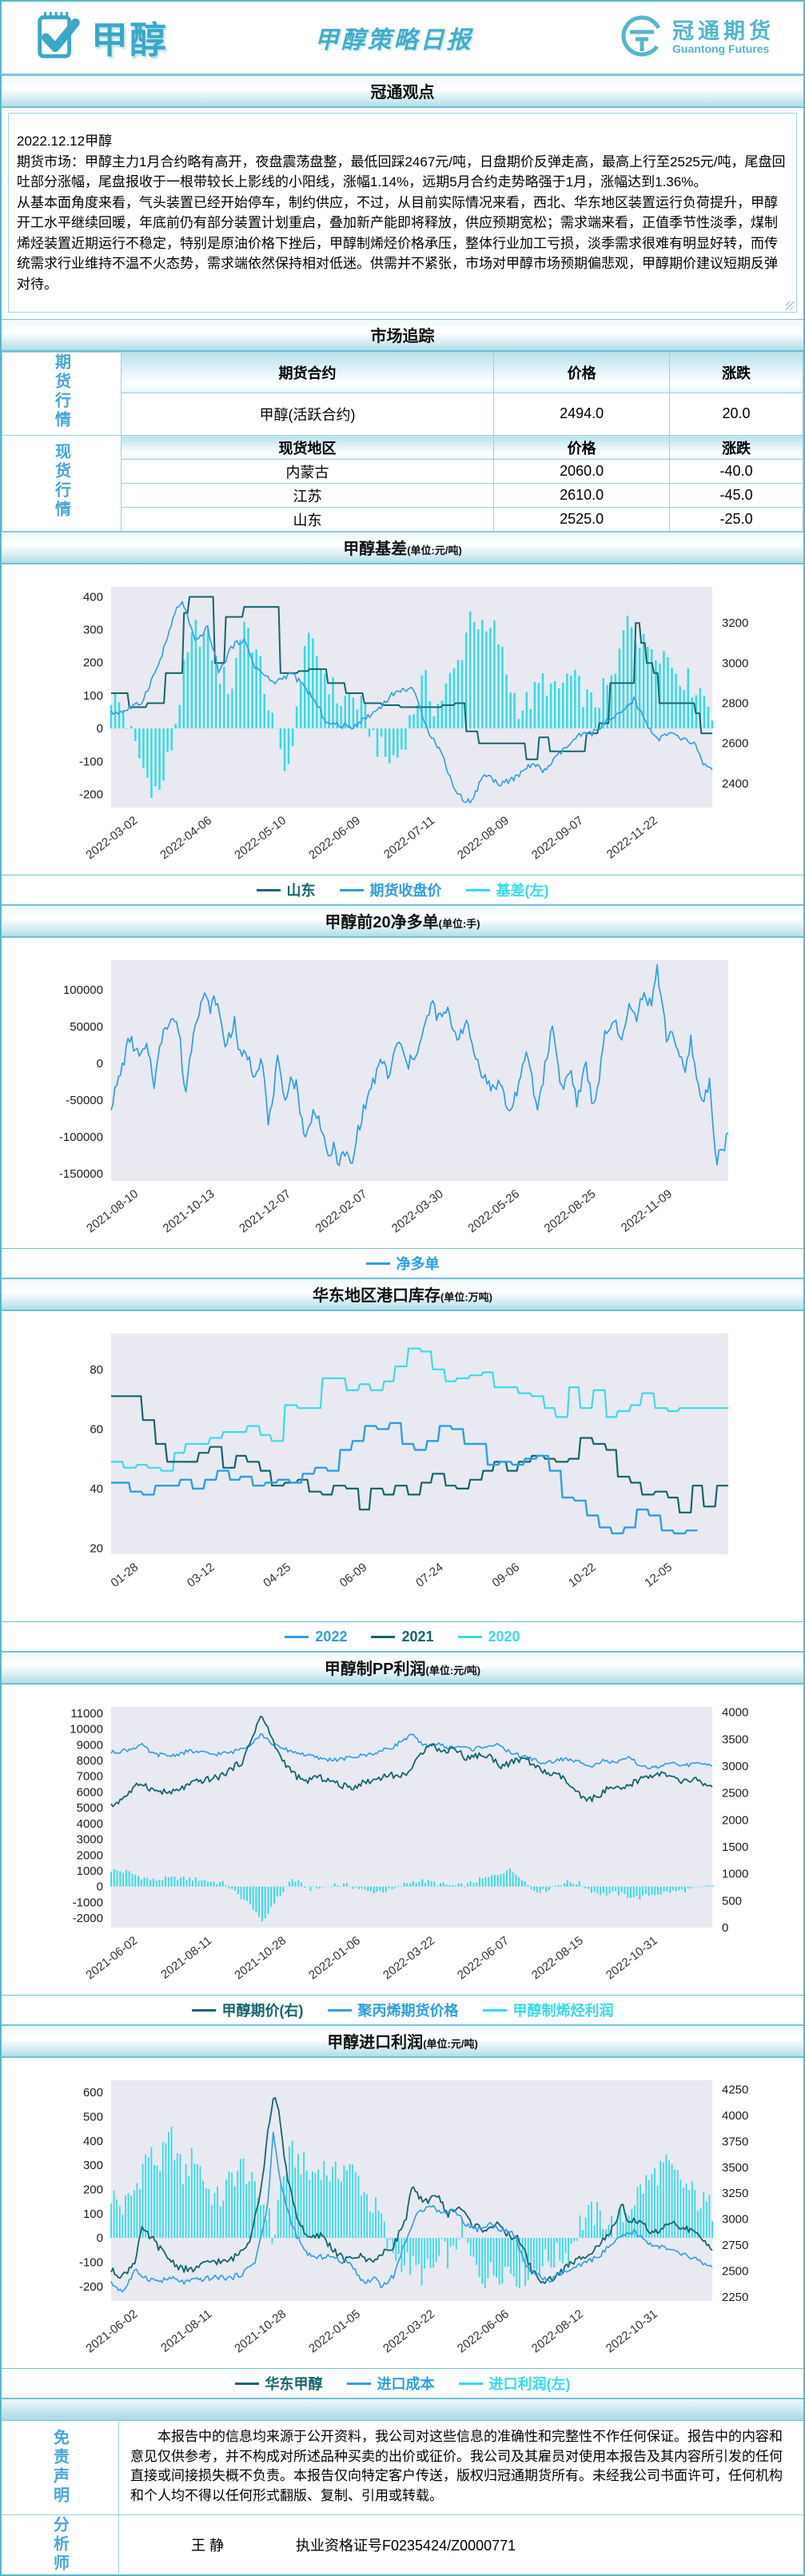 This screenshot has width=805, height=2576. What do you see at coordinates (557, 1958) in the screenshot?
I see `svg-text: 2022-08-15` at bounding box center [557, 1958].